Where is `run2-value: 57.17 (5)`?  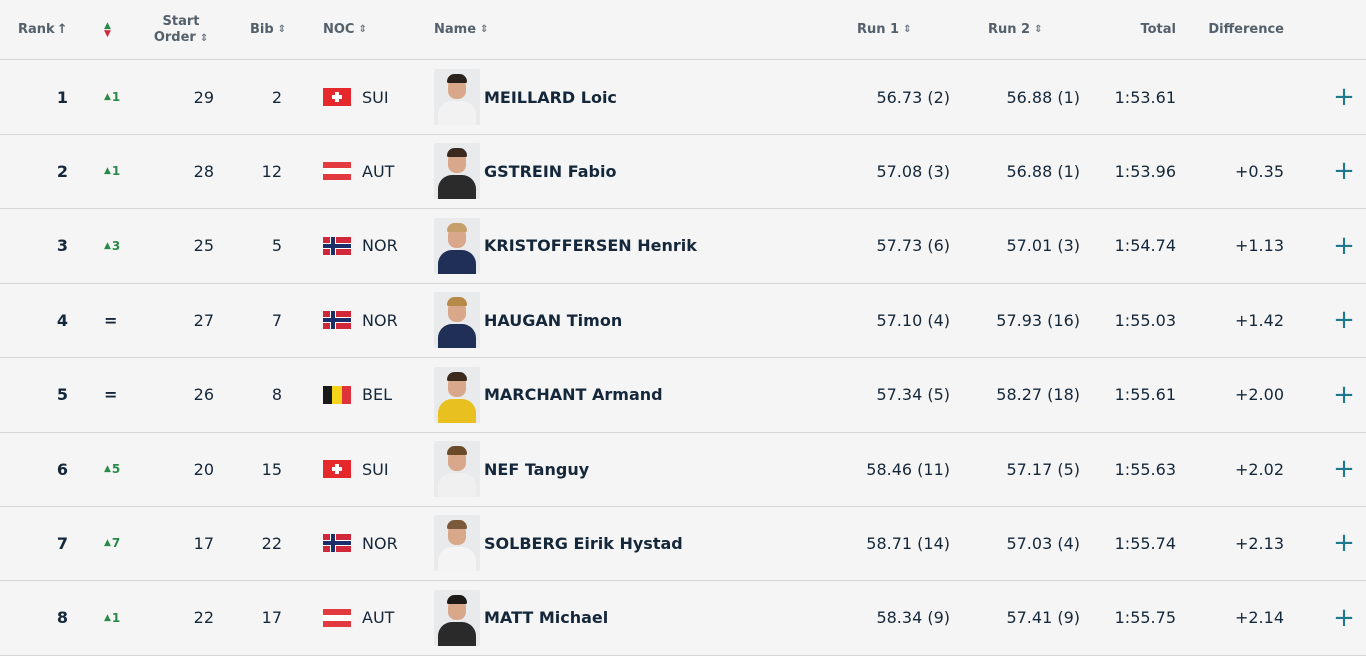 run2-value: 57.17 (5) is located at coordinates (1043, 469).